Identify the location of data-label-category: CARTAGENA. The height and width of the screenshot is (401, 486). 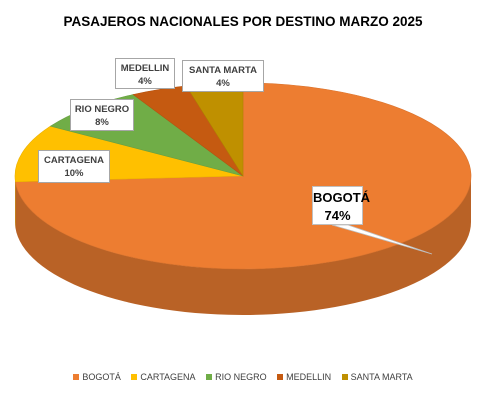
(74, 160).